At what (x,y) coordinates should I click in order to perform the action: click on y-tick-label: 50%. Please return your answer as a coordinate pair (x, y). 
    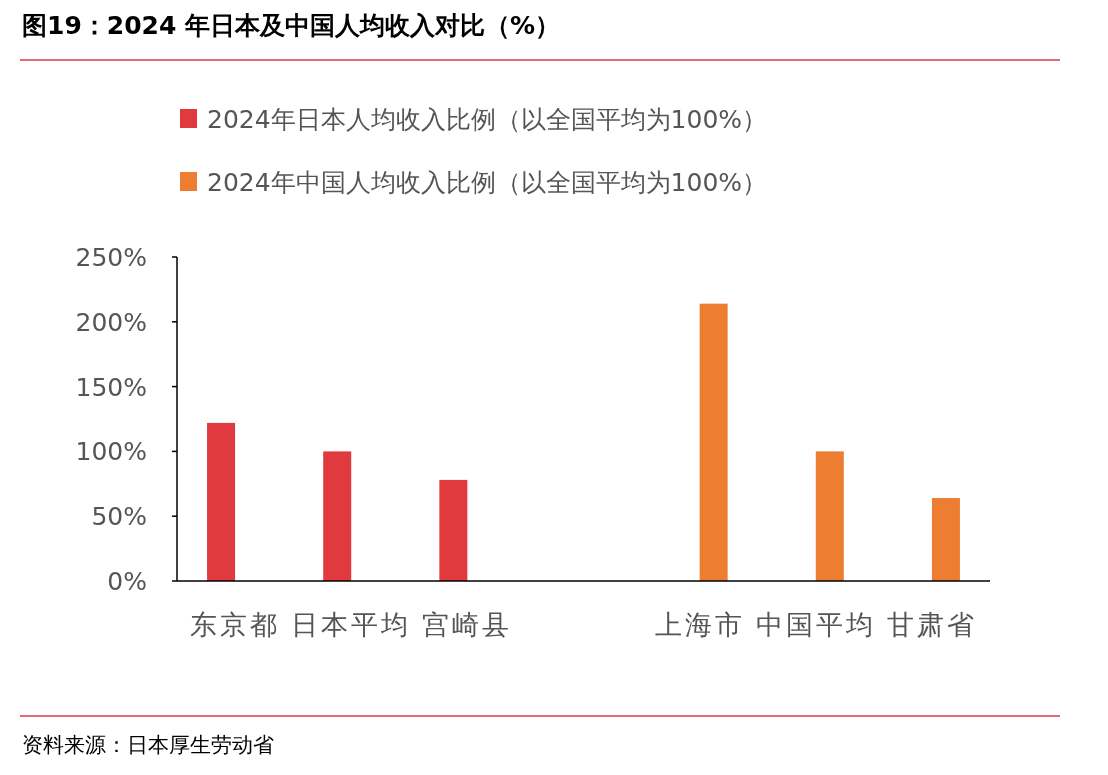
    Looking at the image, I should click on (119, 517).